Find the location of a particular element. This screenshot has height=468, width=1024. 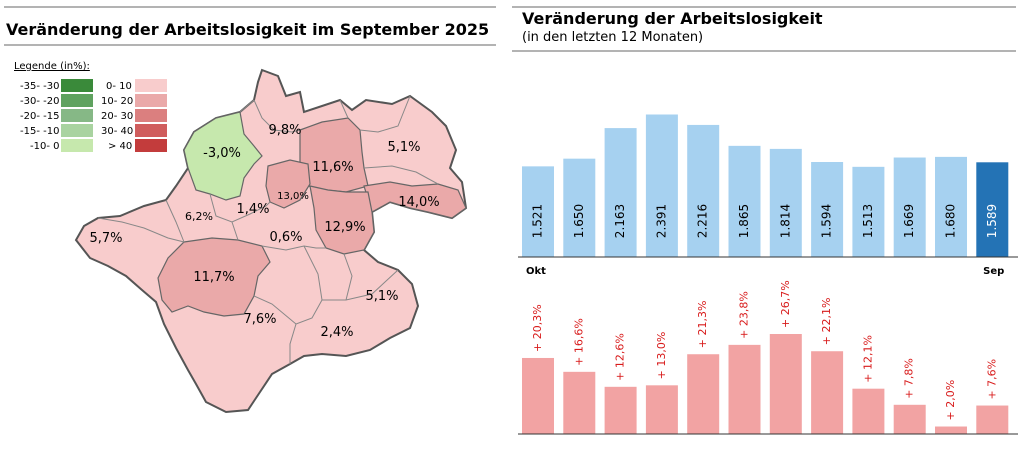

count-value-label: 1.680 is located at coordinates (951, 221).